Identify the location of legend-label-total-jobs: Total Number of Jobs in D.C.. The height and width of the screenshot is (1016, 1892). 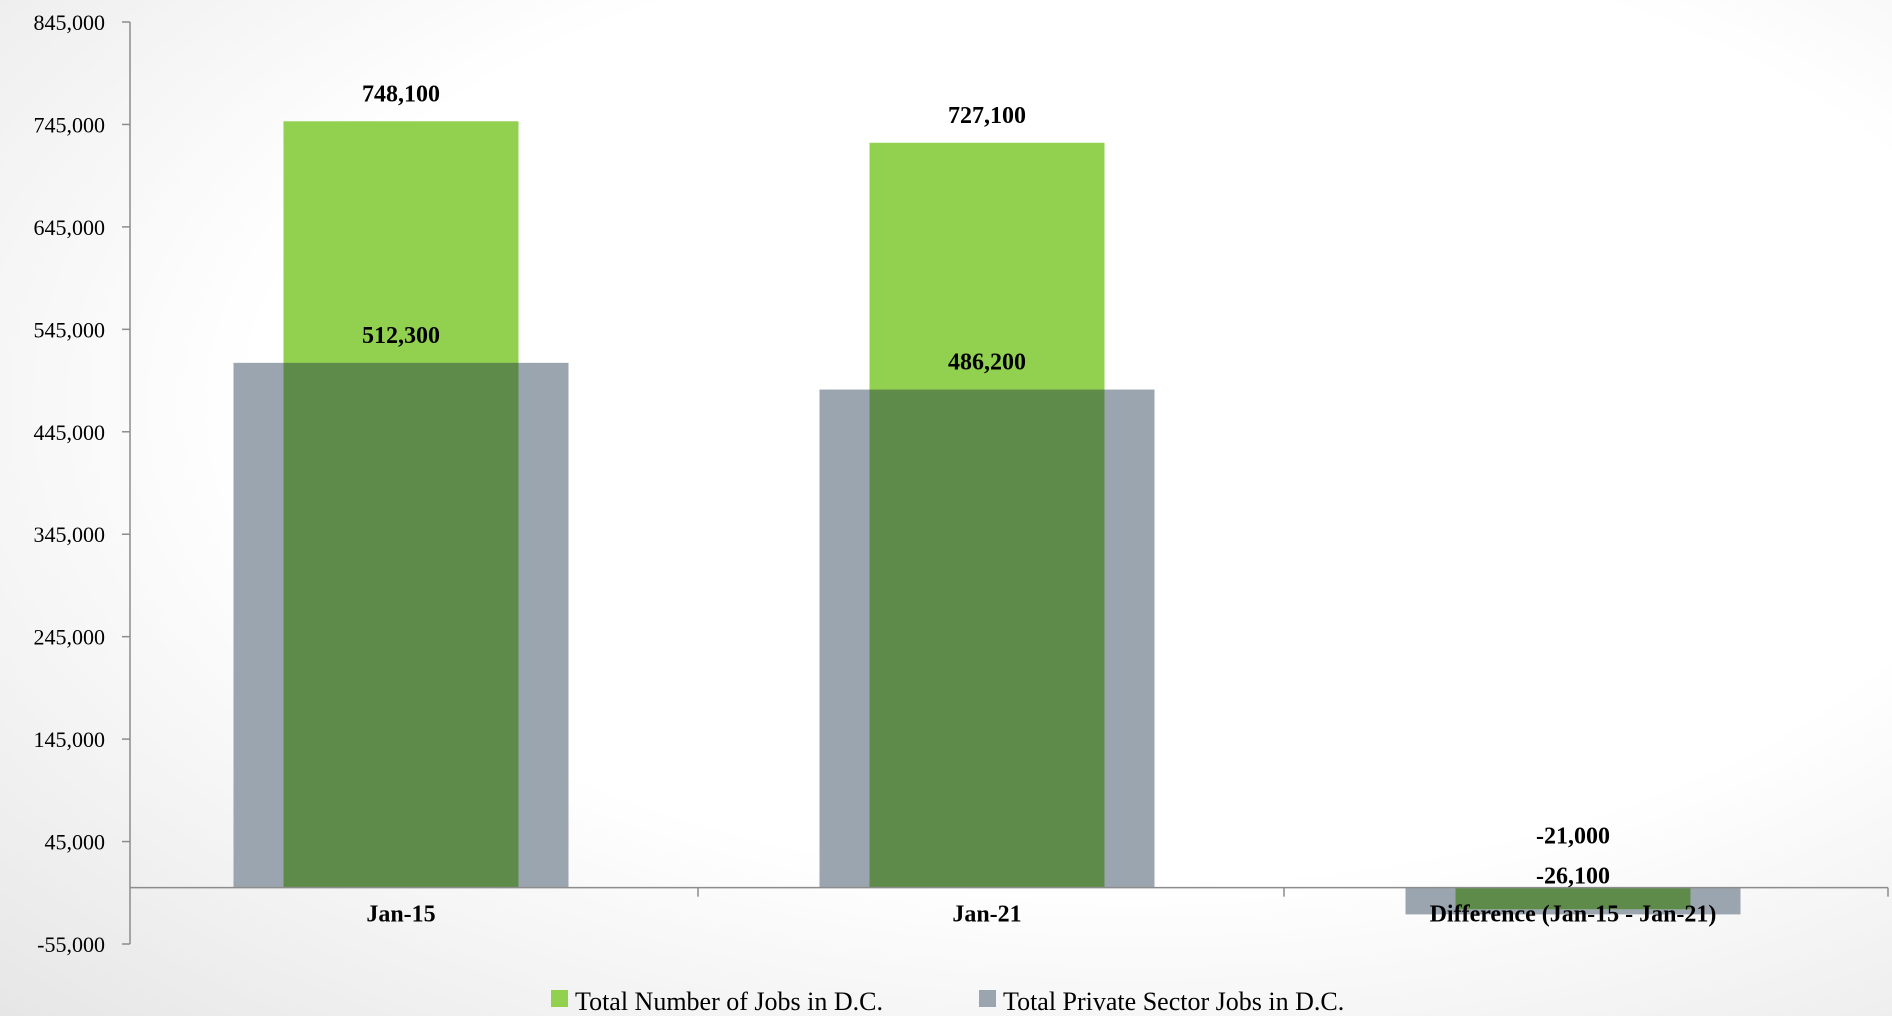
(729, 1001).